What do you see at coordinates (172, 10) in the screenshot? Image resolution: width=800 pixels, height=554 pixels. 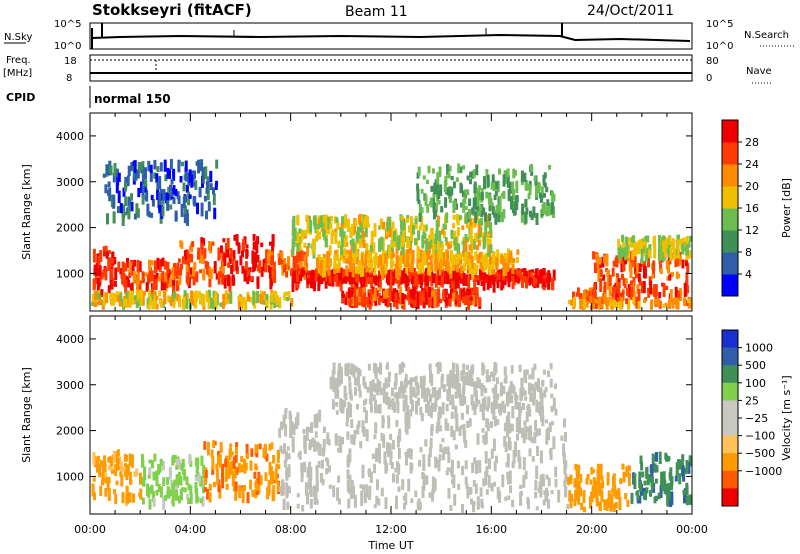 I see `station-title: Stokkseyri (fitACF)` at bounding box center [172, 10].